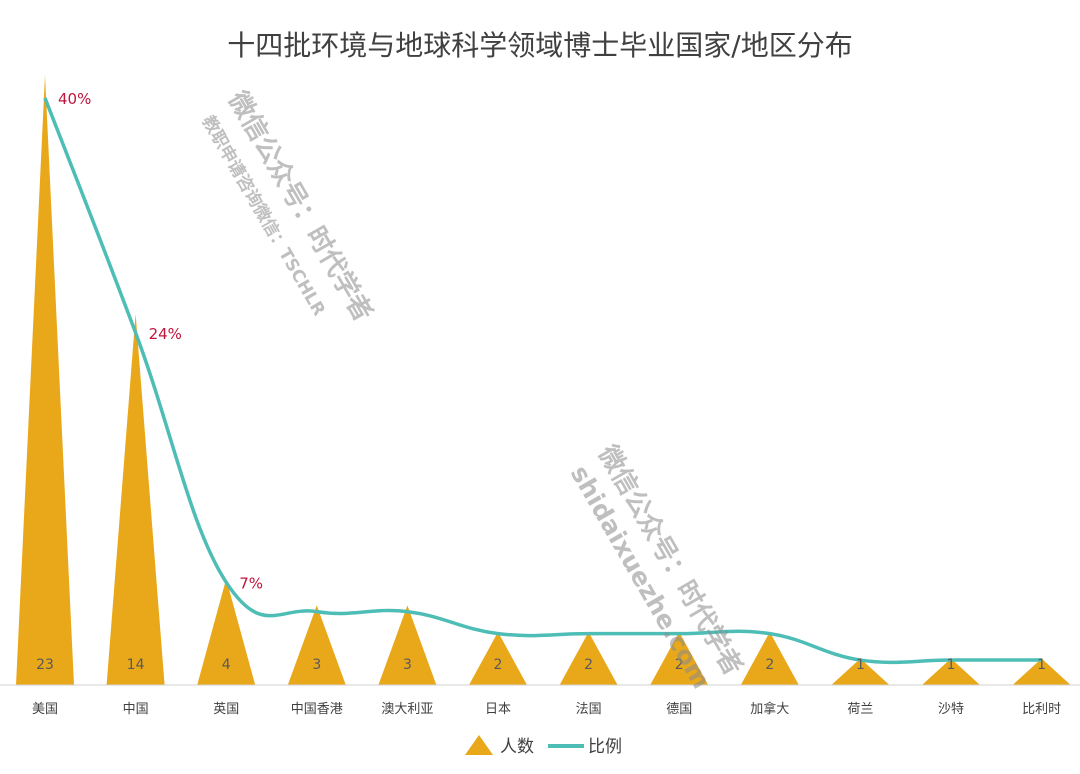 The width and height of the screenshot is (1080, 774). Describe the element at coordinates (165, 334) in the screenshot. I see `ratio-point-label: 24%` at that location.